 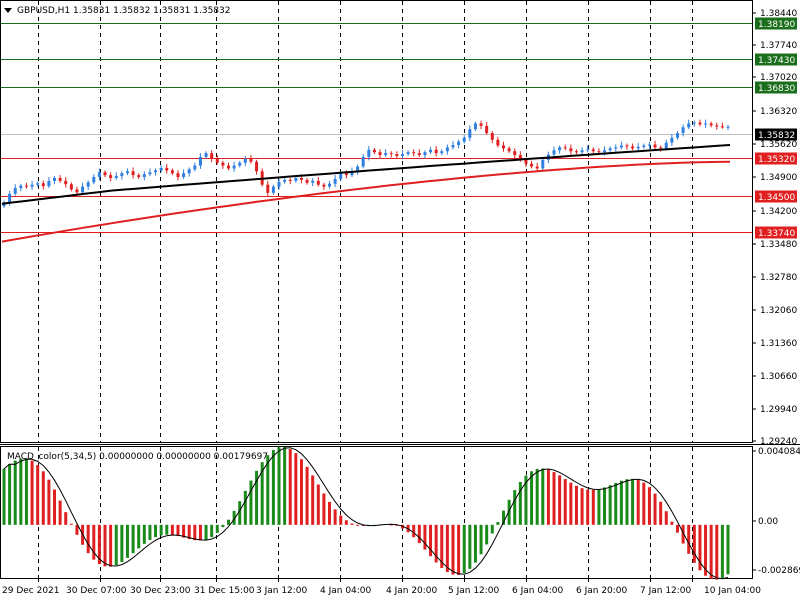 I want to click on price-tick-label: 1.31360, so click(x=778, y=344).